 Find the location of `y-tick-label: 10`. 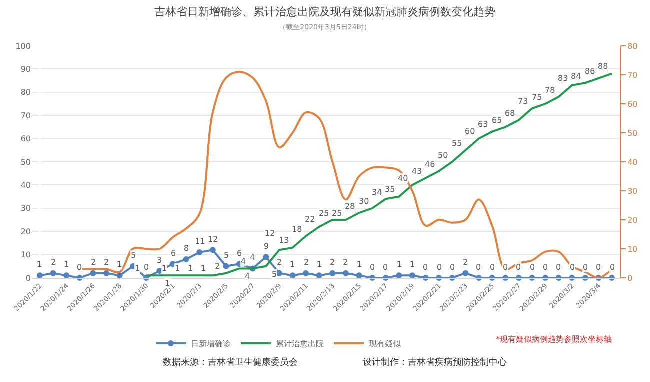

y-tick-label: 10 is located at coordinates (25, 255).